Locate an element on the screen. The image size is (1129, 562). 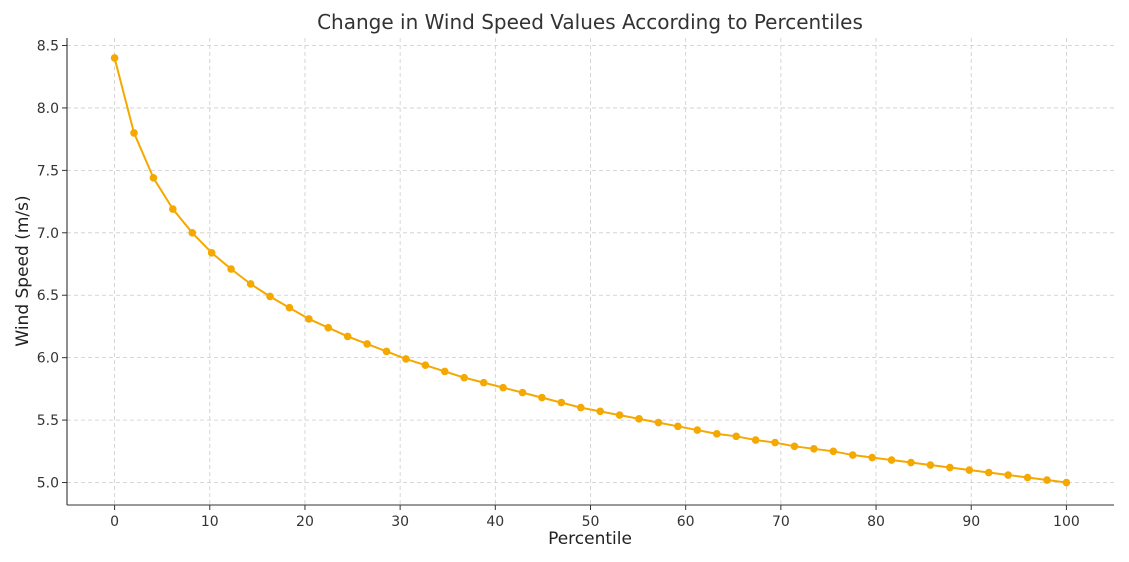
x-tick-label: 80 is located at coordinates (876, 522).